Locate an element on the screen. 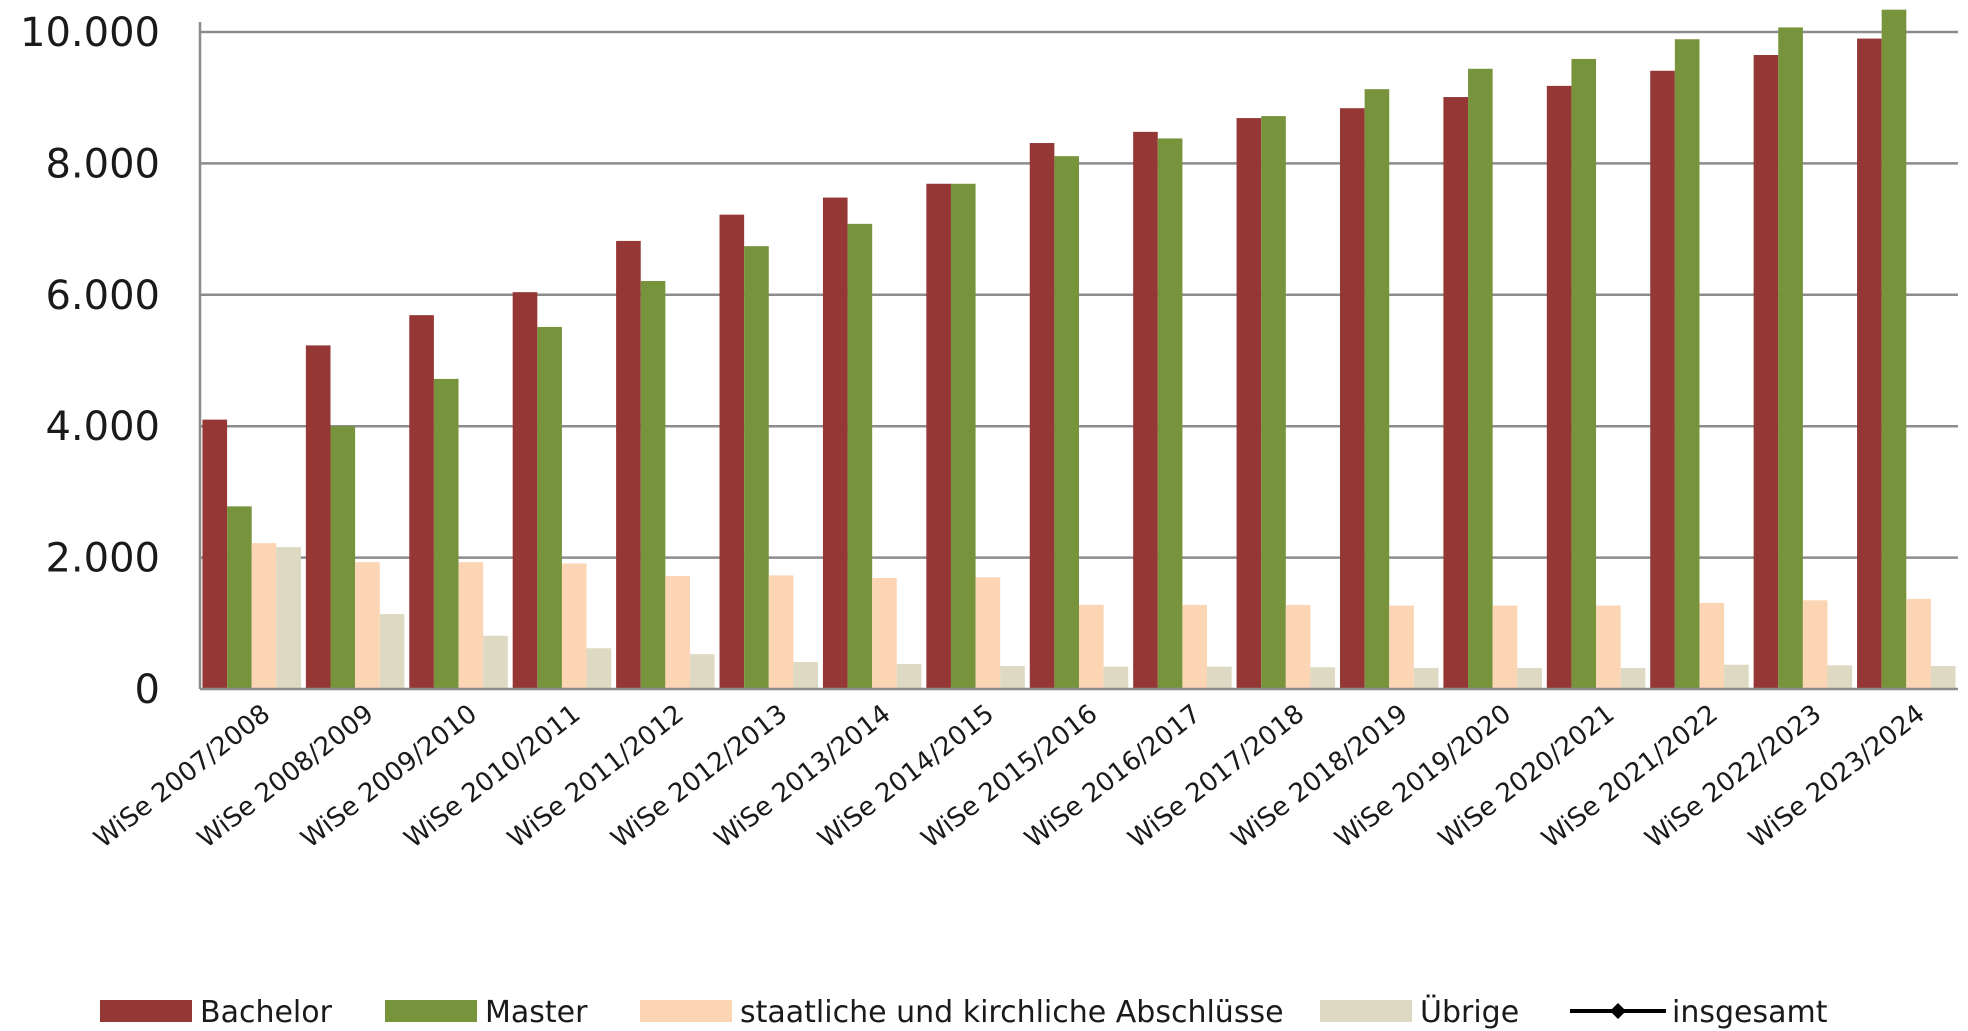 The image size is (1968, 1031). x-tick-label: WiSe 2012/2013 is located at coordinates (699, 777).